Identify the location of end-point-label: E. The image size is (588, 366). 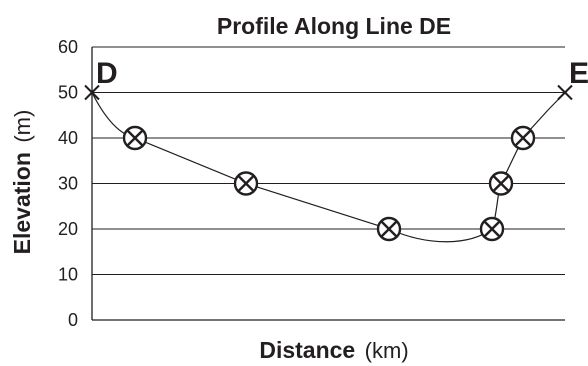
(578, 73).